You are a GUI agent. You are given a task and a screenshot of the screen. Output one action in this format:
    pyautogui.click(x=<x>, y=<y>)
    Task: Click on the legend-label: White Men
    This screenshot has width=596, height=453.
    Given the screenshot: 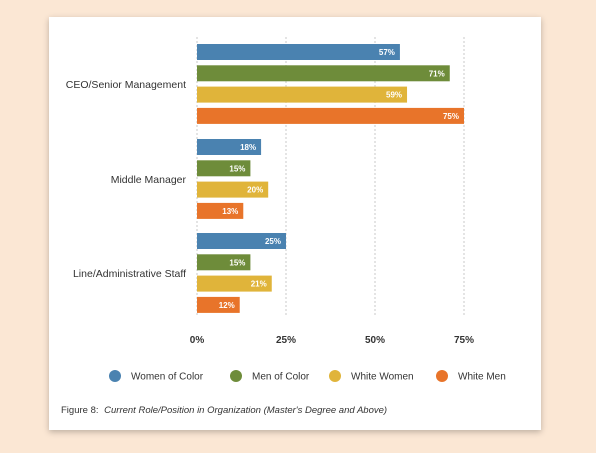 What is the action you would take?
    pyautogui.click(x=482, y=377)
    